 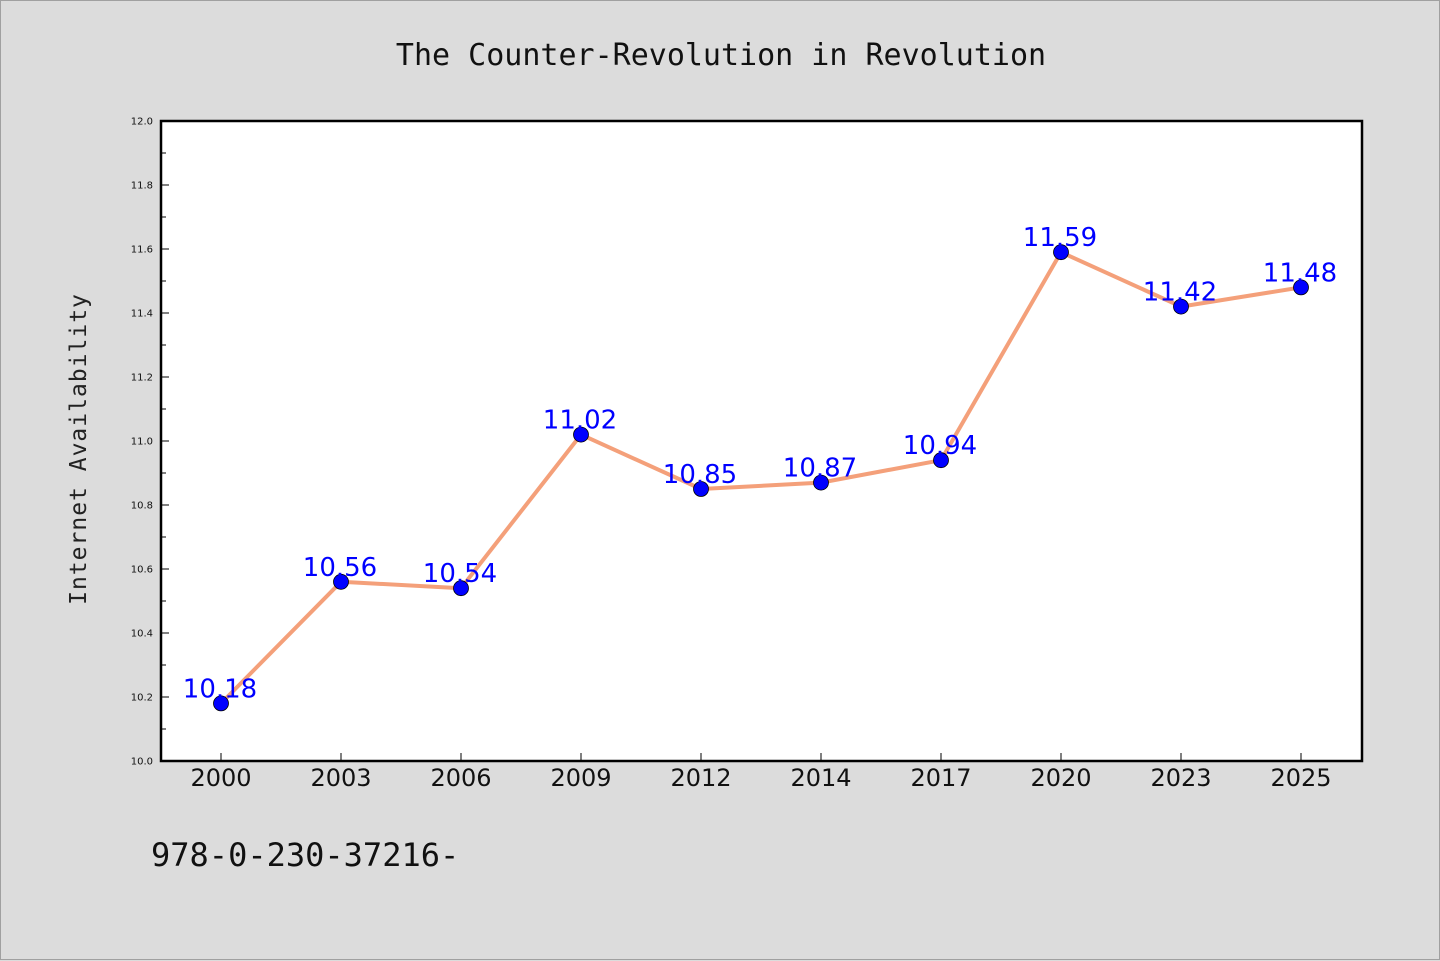 I want to click on y-tick-label: 10.4, so click(x=142, y=634).